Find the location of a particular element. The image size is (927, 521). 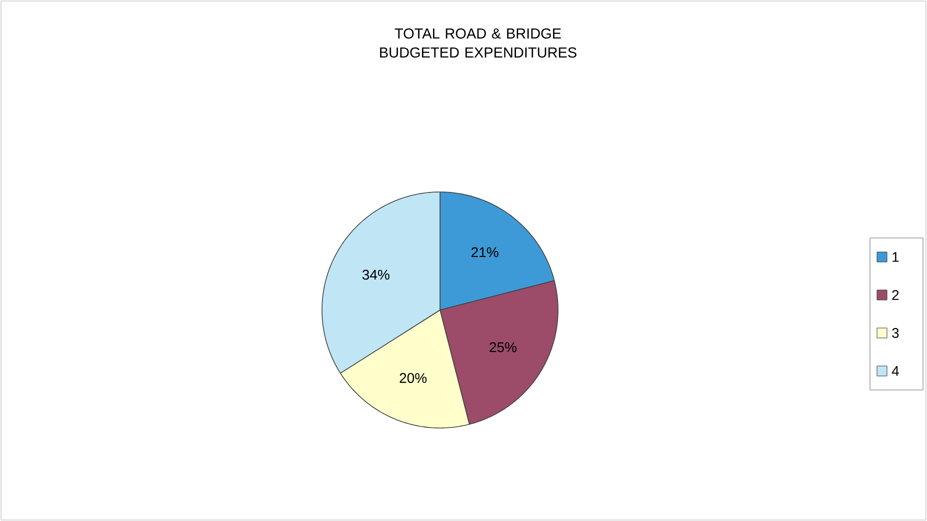

data-label: 21% is located at coordinates (485, 252).